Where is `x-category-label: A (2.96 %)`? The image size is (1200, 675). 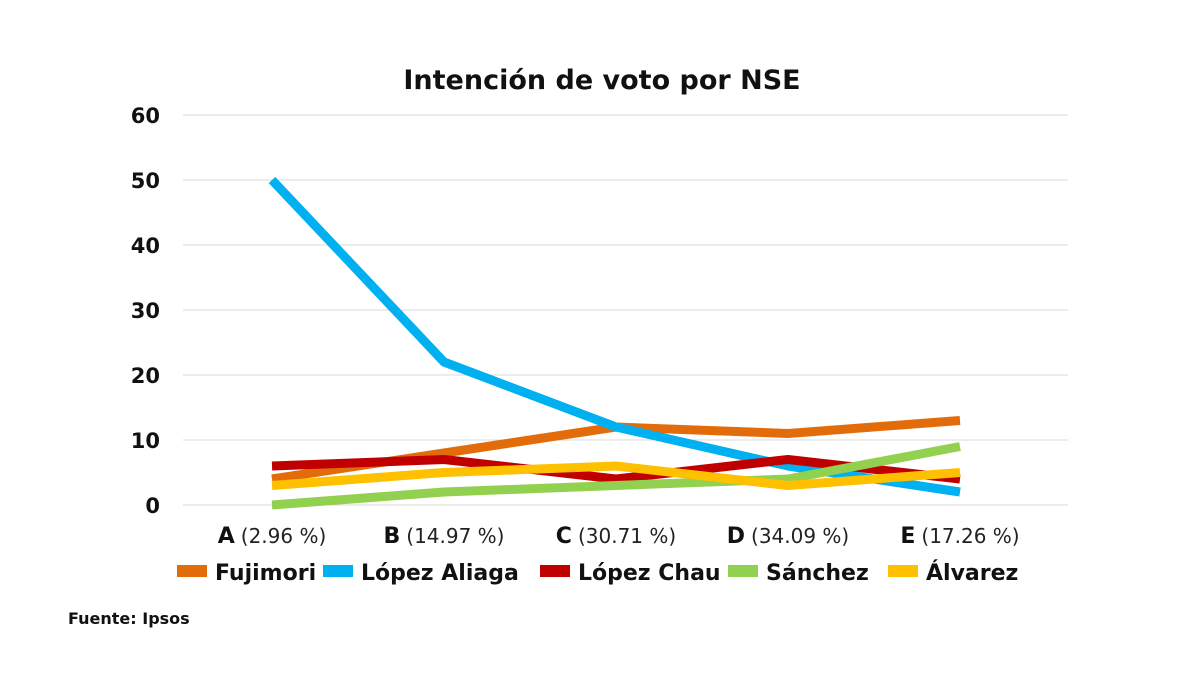
x-category-label: A (2.96 %) is located at coordinates (272, 536).